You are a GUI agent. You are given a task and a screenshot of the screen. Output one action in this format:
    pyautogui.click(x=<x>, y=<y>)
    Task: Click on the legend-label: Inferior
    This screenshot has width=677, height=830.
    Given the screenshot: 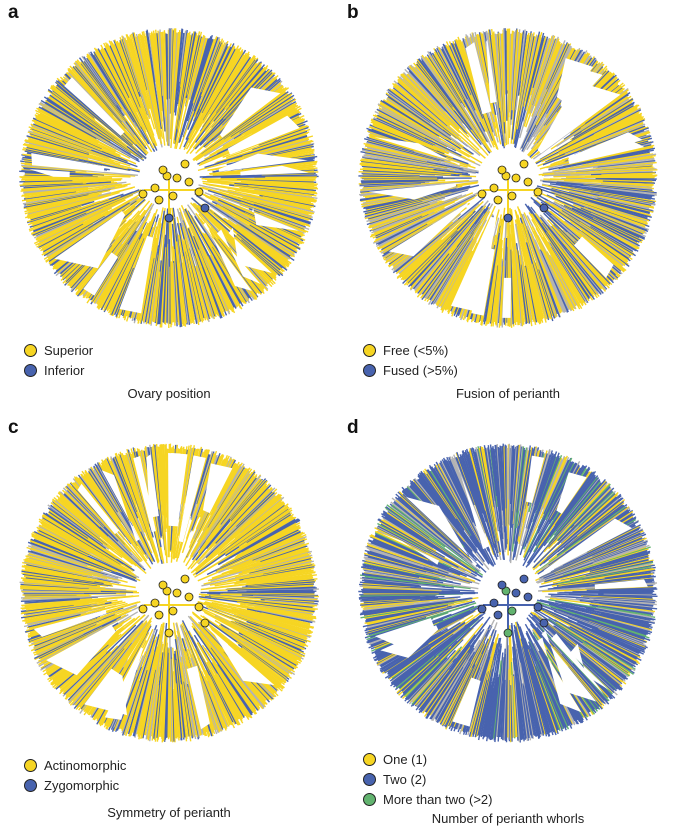 What is the action you would take?
    pyautogui.click(x=64, y=370)
    